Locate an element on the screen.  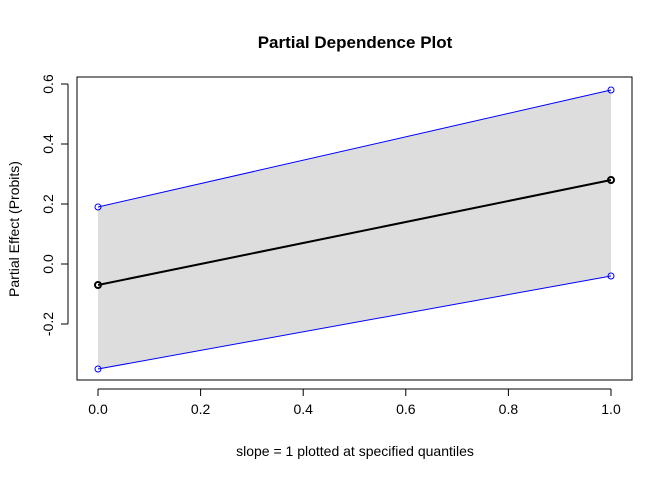
y-tick-label: 0.4 is located at coordinates (48, 144).